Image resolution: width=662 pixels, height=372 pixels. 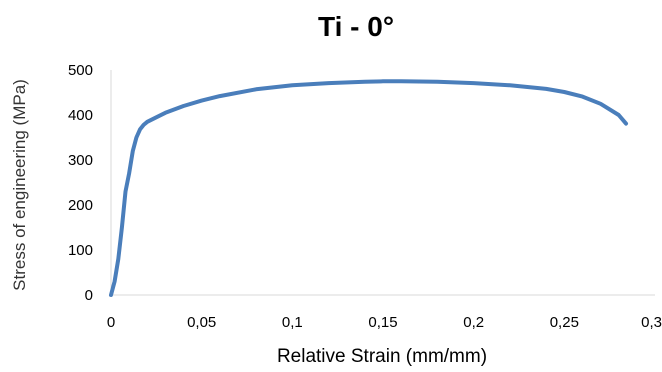 I want to click on x-tick-labels: 0 0,05 0,1 0,15 0,2 0,25 0,3, so click(x=384, y=322).